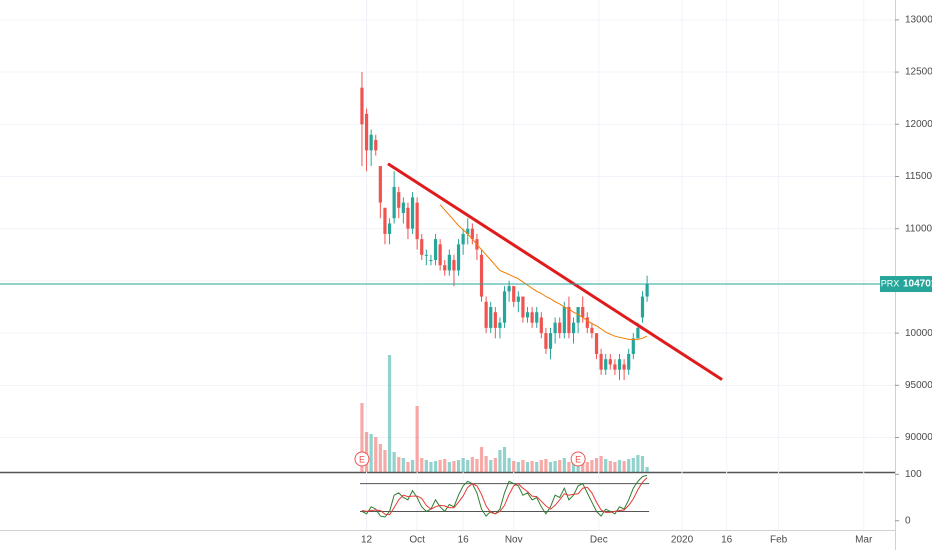  I want to click on x-tick-label: Oct, so click(417, 540).